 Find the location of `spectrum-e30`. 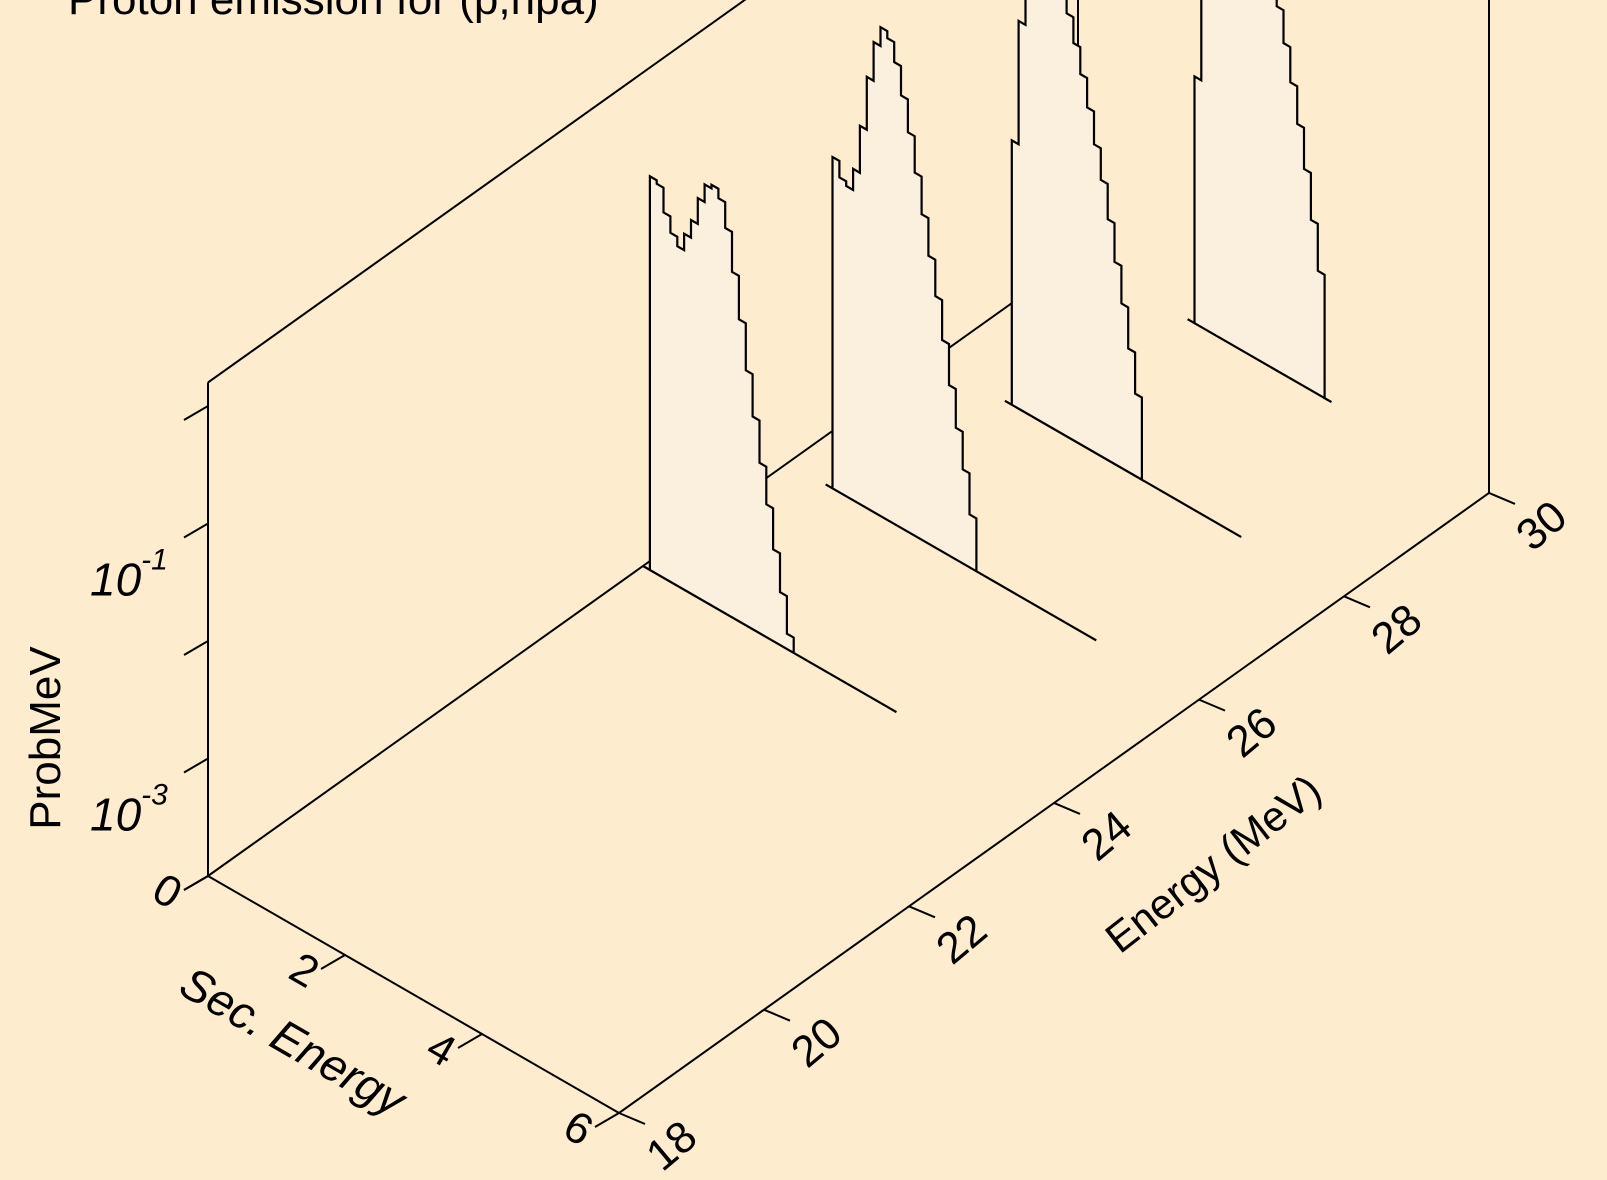

spectrum-e30 is located at coordinates (1260, 202).